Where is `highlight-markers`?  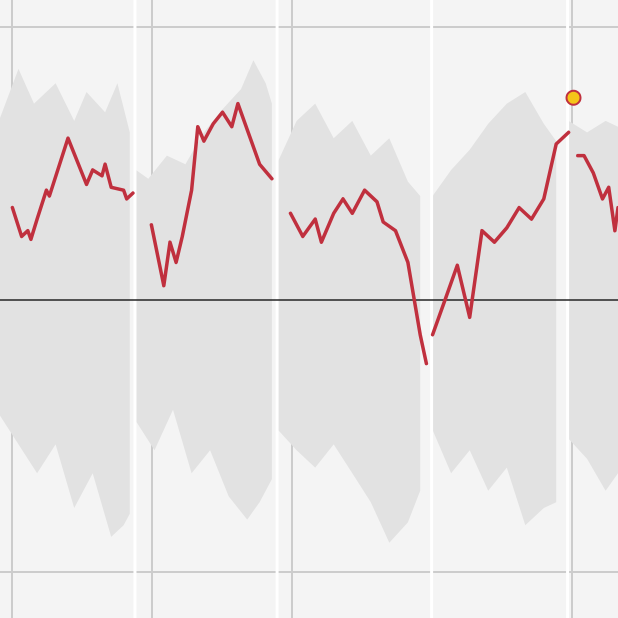
highlight-markers is located at coordinates (573, 97).